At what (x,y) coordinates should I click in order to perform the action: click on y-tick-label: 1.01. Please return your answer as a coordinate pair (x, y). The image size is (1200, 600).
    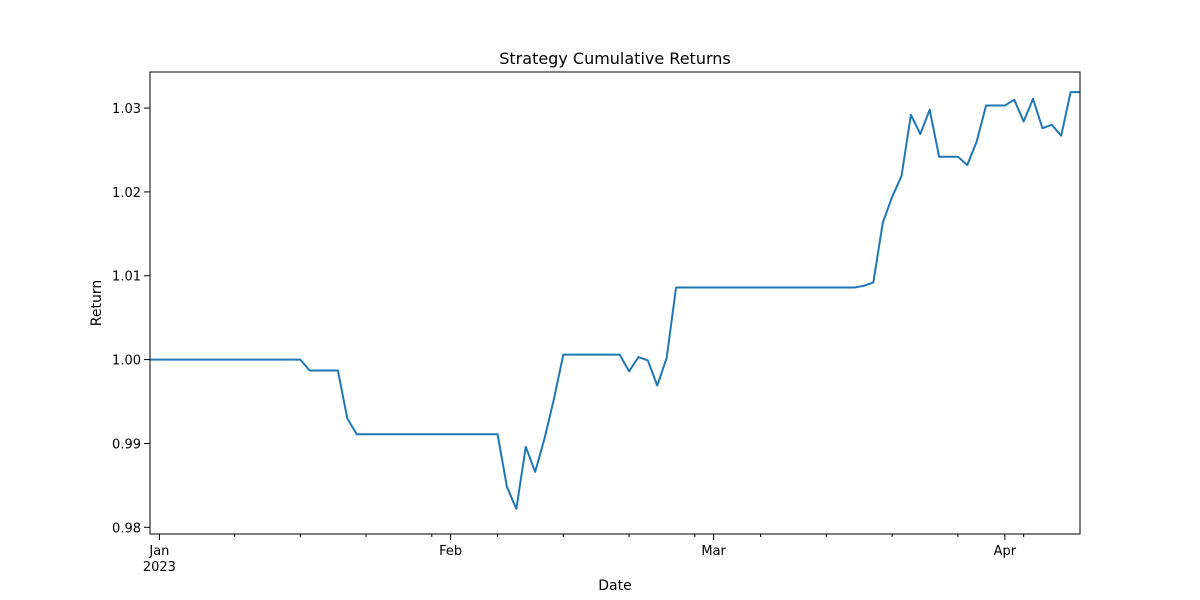
    Looking at the image, I should click on (126, 277).